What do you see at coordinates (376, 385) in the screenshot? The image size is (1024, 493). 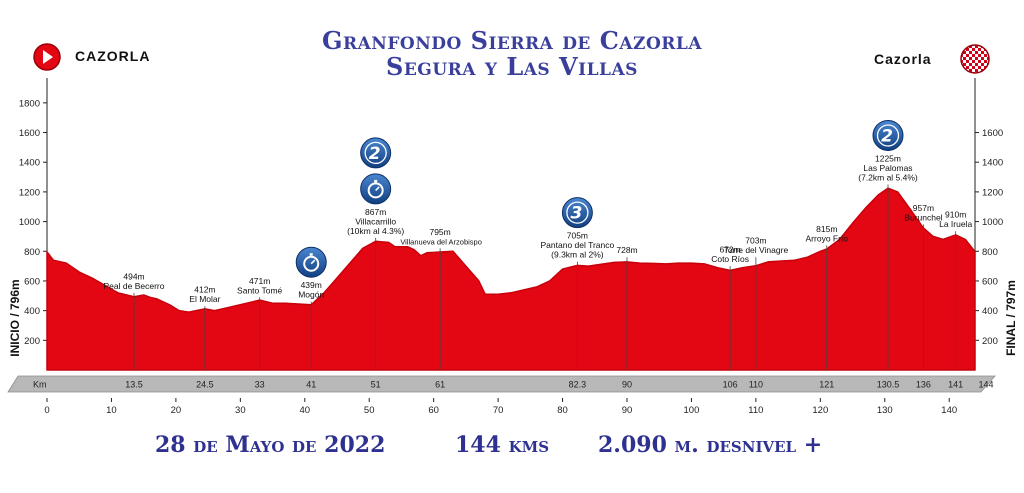 I see `km-bar-mark: 51` at bounding box center [376, 385].